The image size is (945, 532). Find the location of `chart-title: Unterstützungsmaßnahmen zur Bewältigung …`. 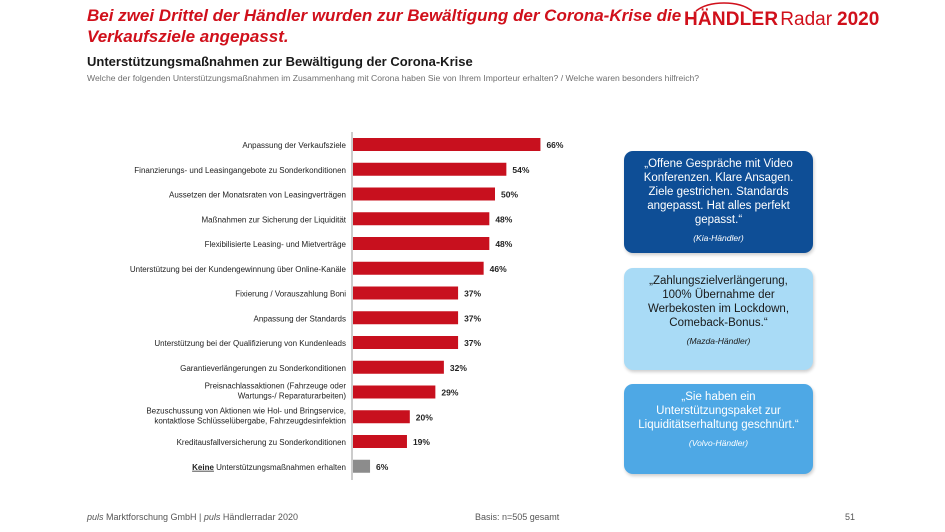

chart-title: Unterstützungsmaßnahmen zur Bewältigung … is located at coordinates (280, 61).